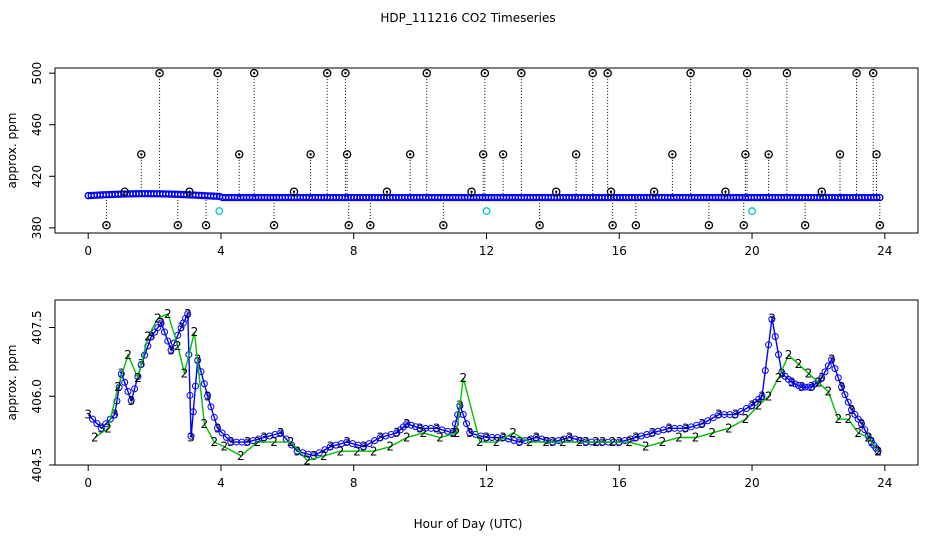 This screenshot has height=540, width=936. What do you see at coordinates (354, 251) in the screenshot?
I see `x-tick-label: 8` at bounding box center [354, 251].